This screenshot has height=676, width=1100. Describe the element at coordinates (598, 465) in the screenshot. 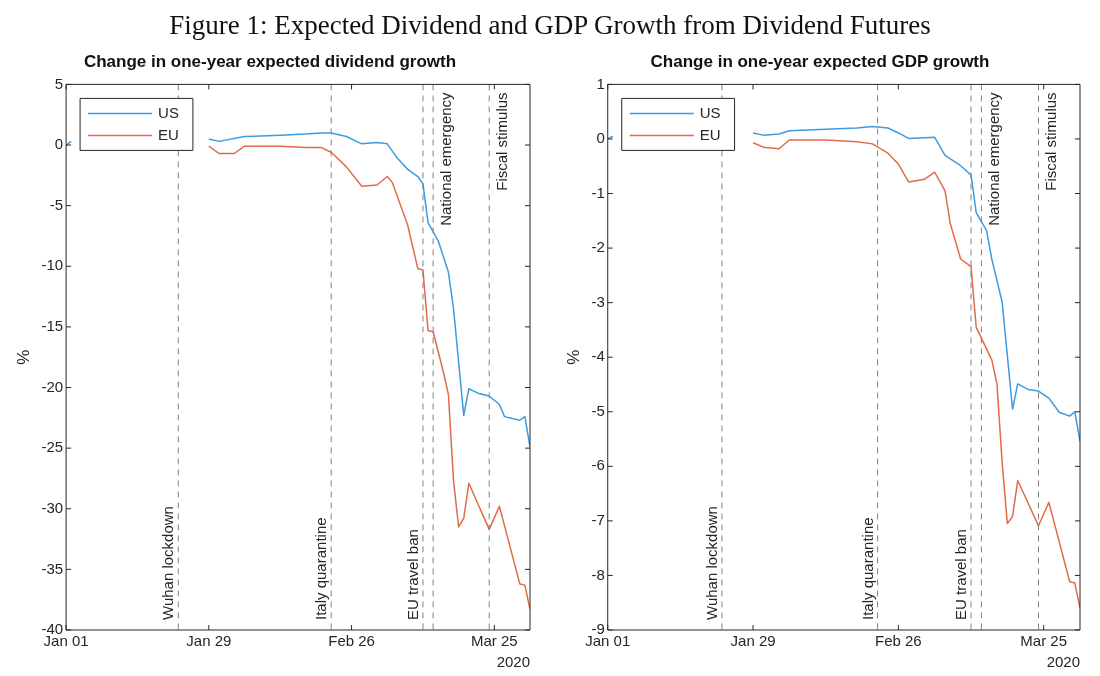

I see `y-tick-label: -6` at that location.